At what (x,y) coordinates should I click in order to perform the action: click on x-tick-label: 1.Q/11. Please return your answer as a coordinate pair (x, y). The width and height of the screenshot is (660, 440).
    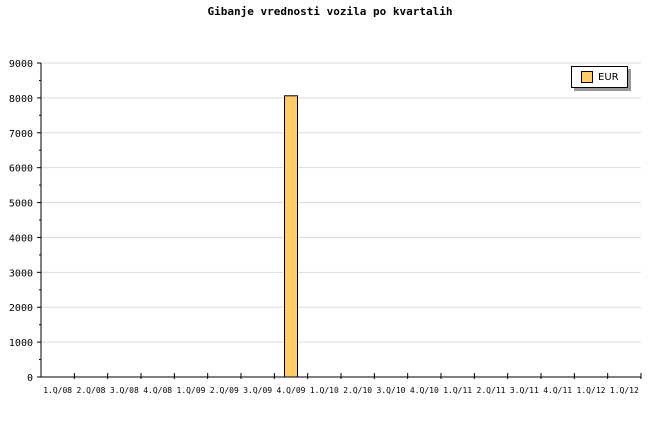
    Looking at the image, I should click on (457, 390).